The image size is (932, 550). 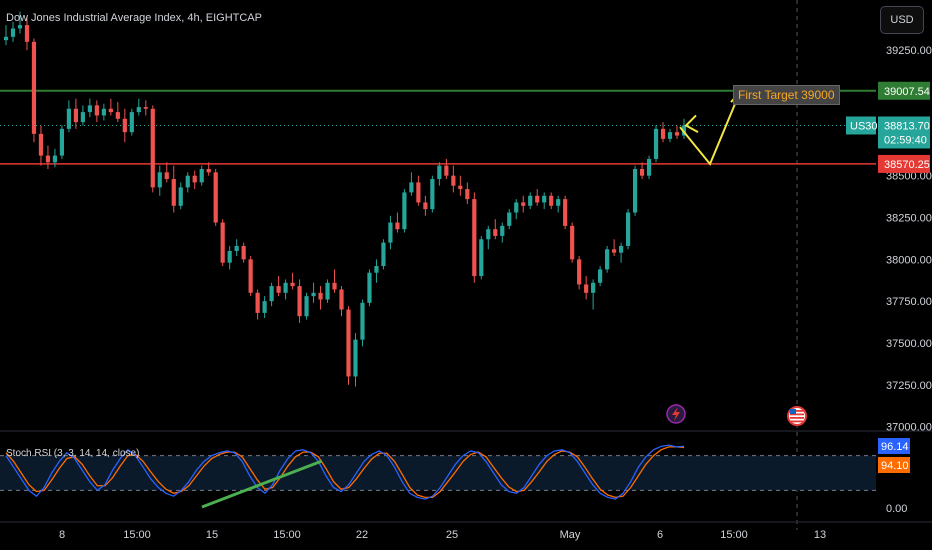 I want to click on y-tick-label: 38500.00, so click(x=909, y=177).